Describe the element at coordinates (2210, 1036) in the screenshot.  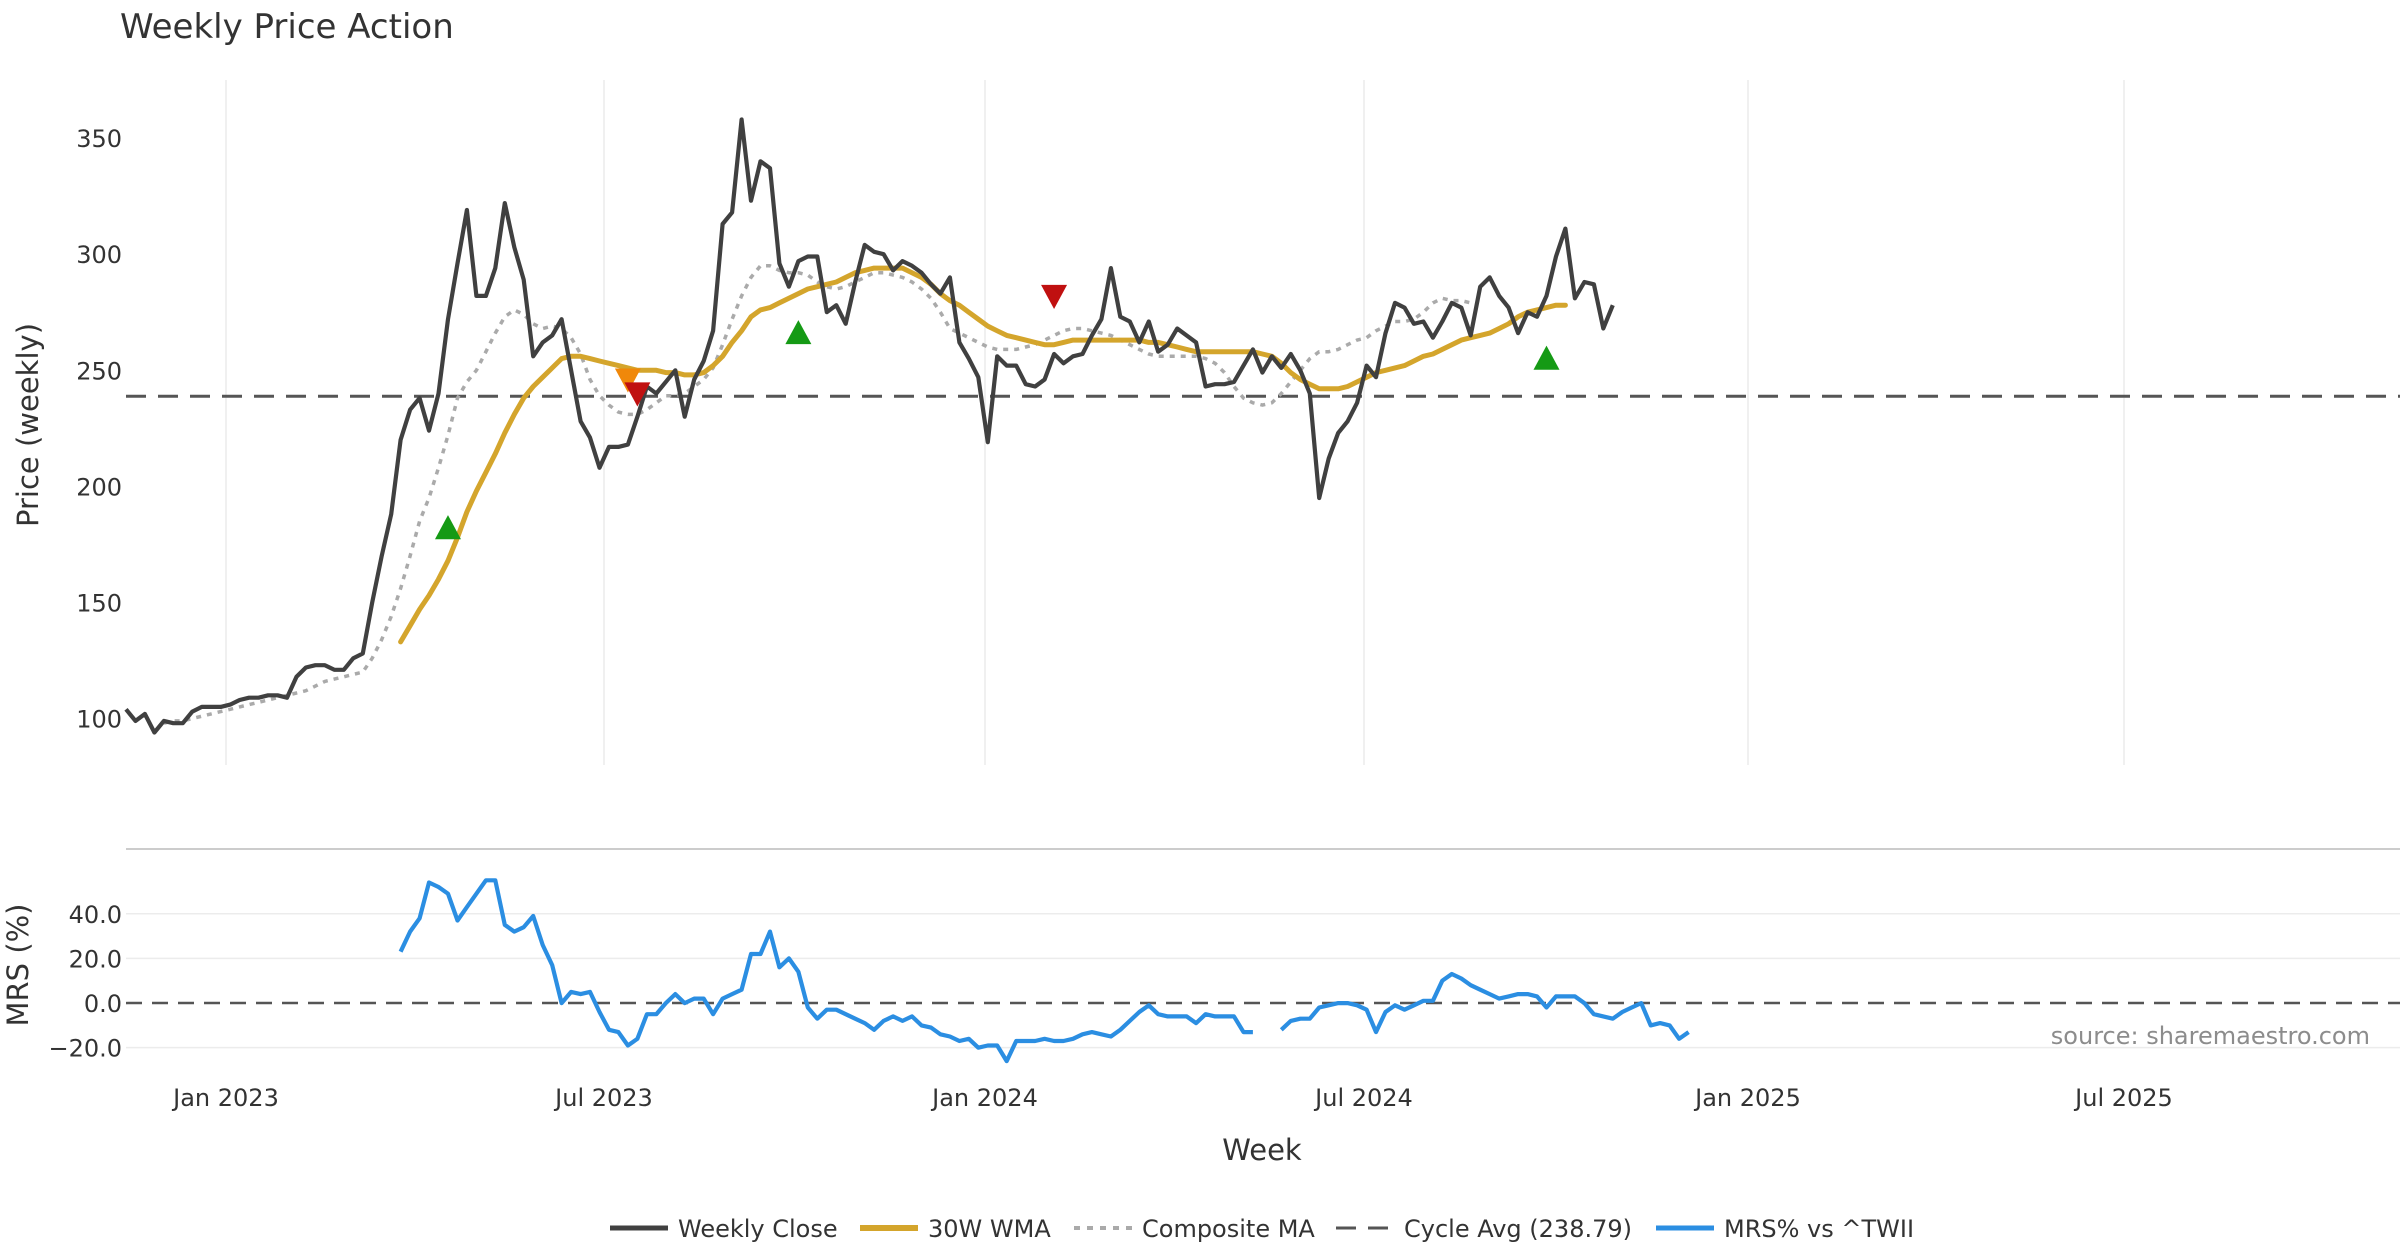
I see `source-label: source: sharemaestro.com` at that location.